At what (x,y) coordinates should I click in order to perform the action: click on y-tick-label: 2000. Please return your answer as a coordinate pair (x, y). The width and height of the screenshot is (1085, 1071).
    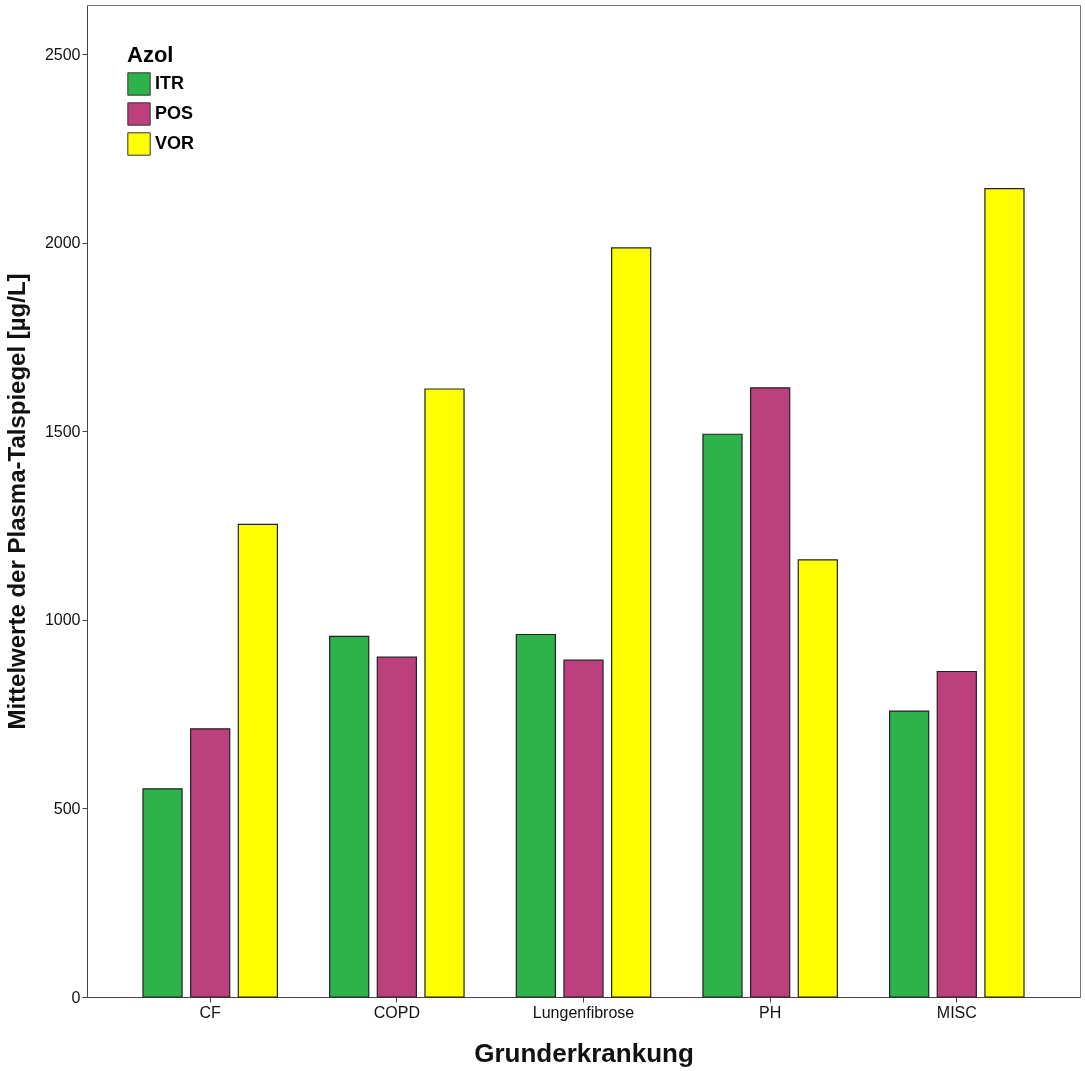
    Looking at the image, I should click on (62, 243).